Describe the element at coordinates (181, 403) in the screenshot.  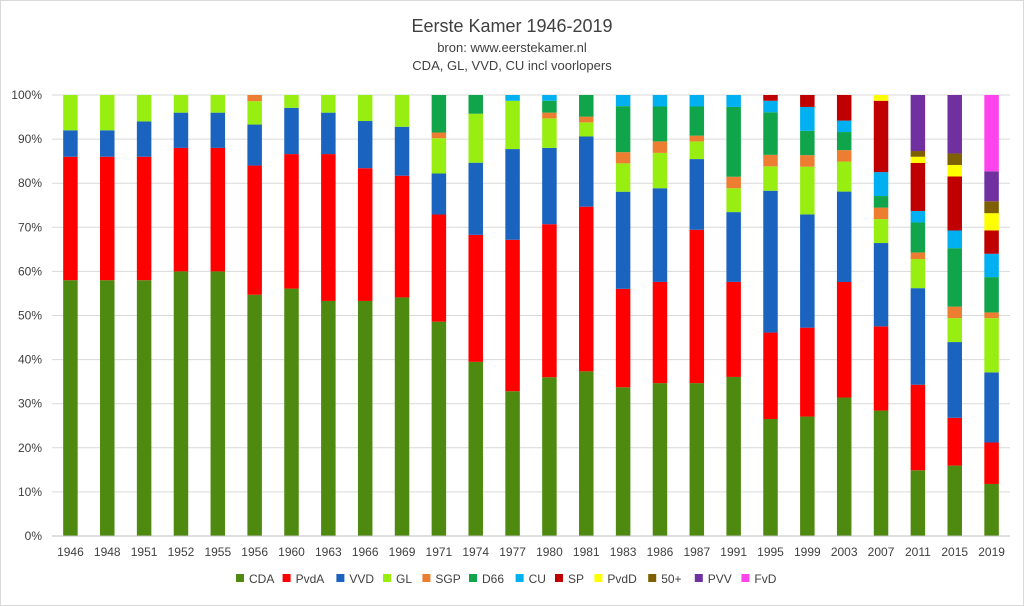
I see `bar-segment-CDA-1952` at that location.